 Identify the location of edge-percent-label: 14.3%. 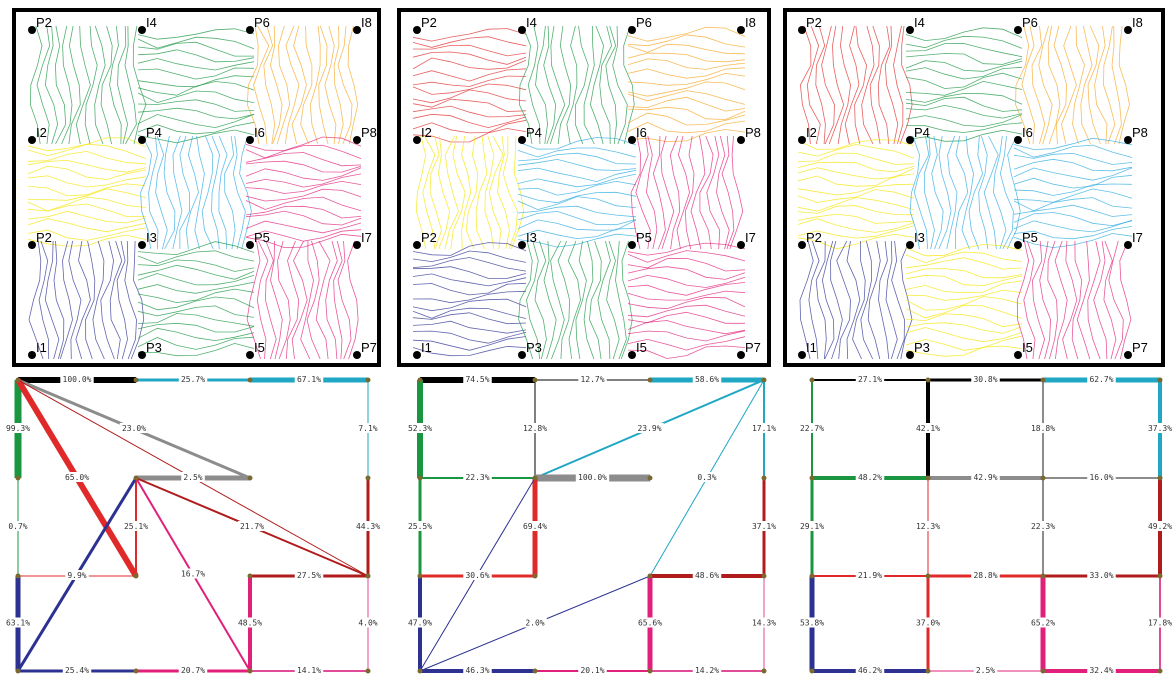
(764, 623).